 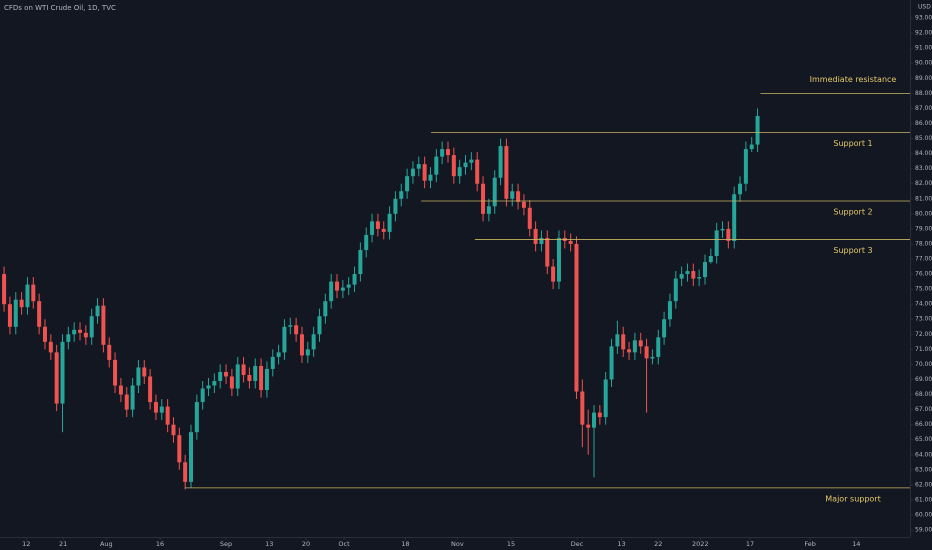 What do you see at coordinates (923, 304) in the screenshot?
I see `y-tick-label: 74.00` at bounding box center [923, 304].